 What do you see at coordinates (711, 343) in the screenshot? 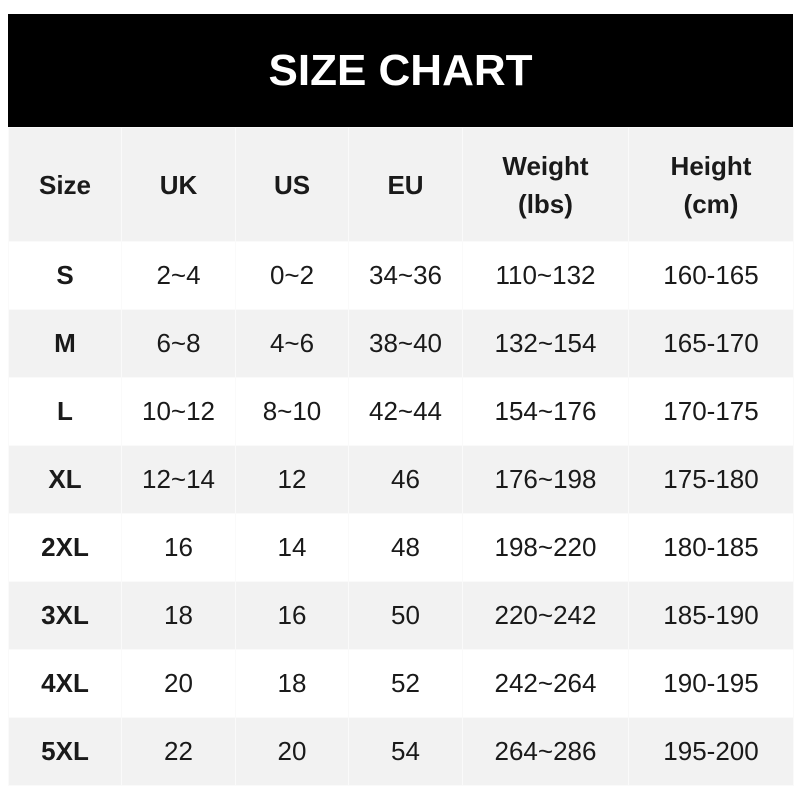
I see `table-cell: 165-170` at bounding box center [711, 343].